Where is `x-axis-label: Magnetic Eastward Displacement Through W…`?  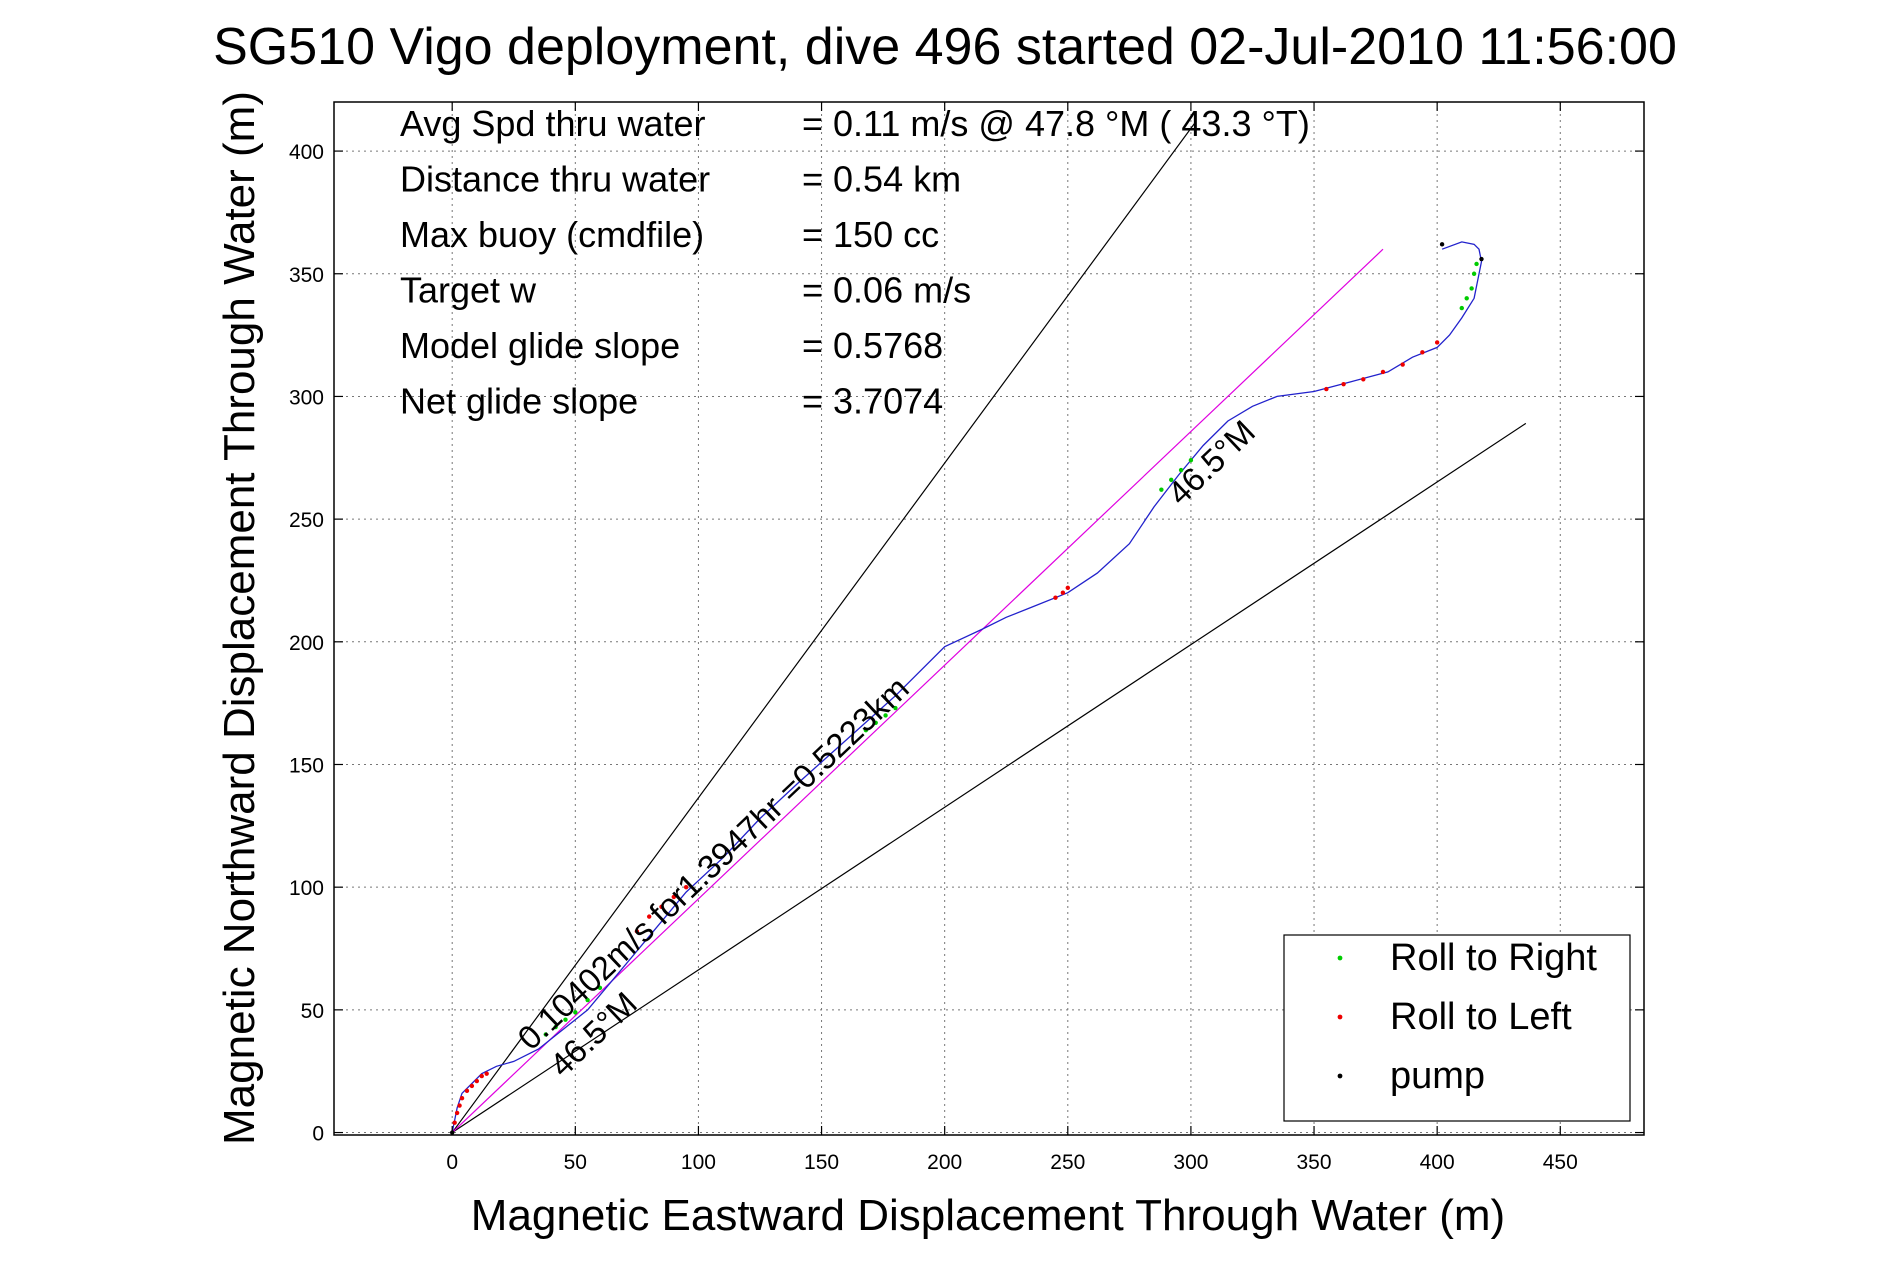 x-axis-label: Magnetic Eastward Displacement Through W… is located at coordinates (988, 1215).